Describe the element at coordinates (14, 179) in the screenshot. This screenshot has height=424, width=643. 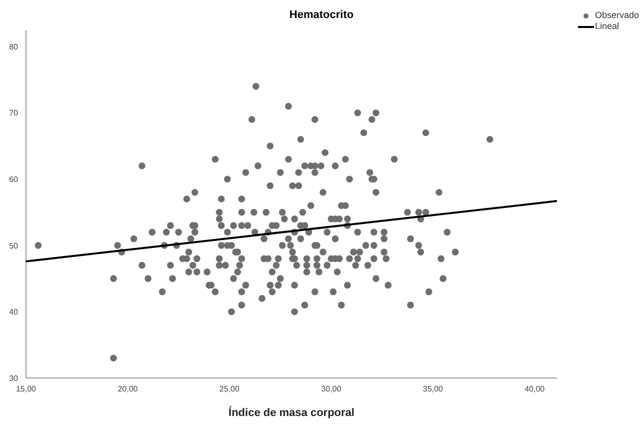
I see `y-tick-label: 60` at that location.